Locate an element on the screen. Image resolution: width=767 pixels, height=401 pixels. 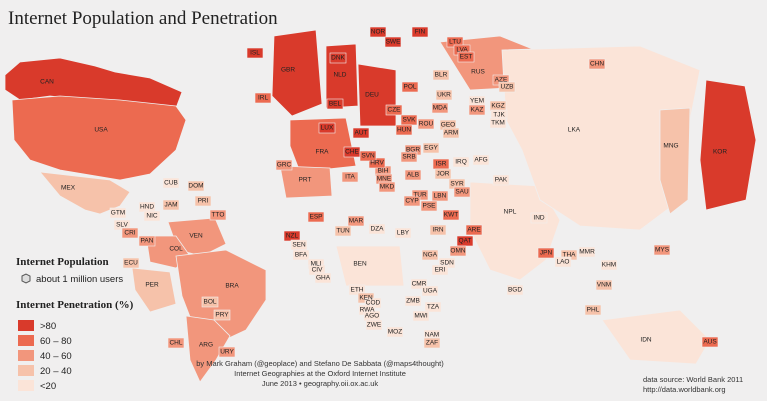
country-label: GHA is located at coordinates (323, 278).